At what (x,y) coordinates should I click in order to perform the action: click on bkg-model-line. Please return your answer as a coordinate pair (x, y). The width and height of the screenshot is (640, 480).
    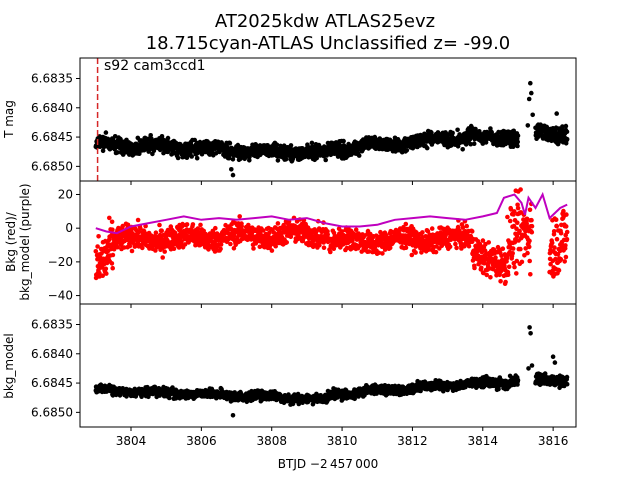
    Looking at the image, I should click on (331, 213).